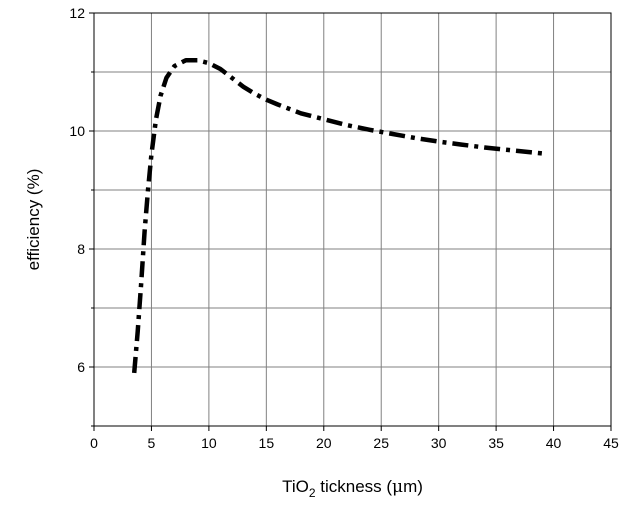 The height and width of the screenshot is (506, 642). Describe the element at coordinates (81, 249) in the screenshot. I see `y-tick-label: 8` at that location.